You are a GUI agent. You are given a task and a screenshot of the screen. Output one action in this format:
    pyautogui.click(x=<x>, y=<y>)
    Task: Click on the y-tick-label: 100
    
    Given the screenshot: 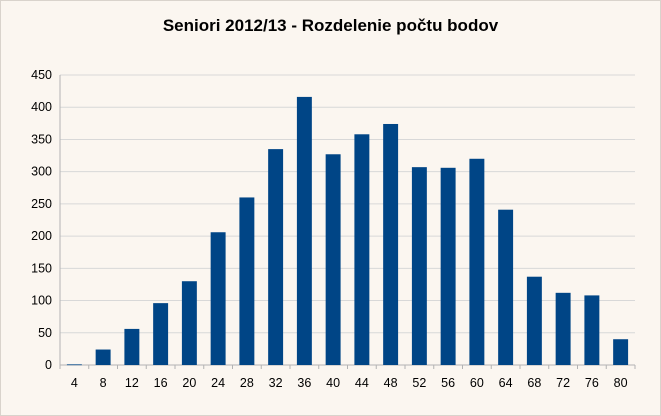 What is the action you would take?
    pyautogui.click(x=41, y=301)
    